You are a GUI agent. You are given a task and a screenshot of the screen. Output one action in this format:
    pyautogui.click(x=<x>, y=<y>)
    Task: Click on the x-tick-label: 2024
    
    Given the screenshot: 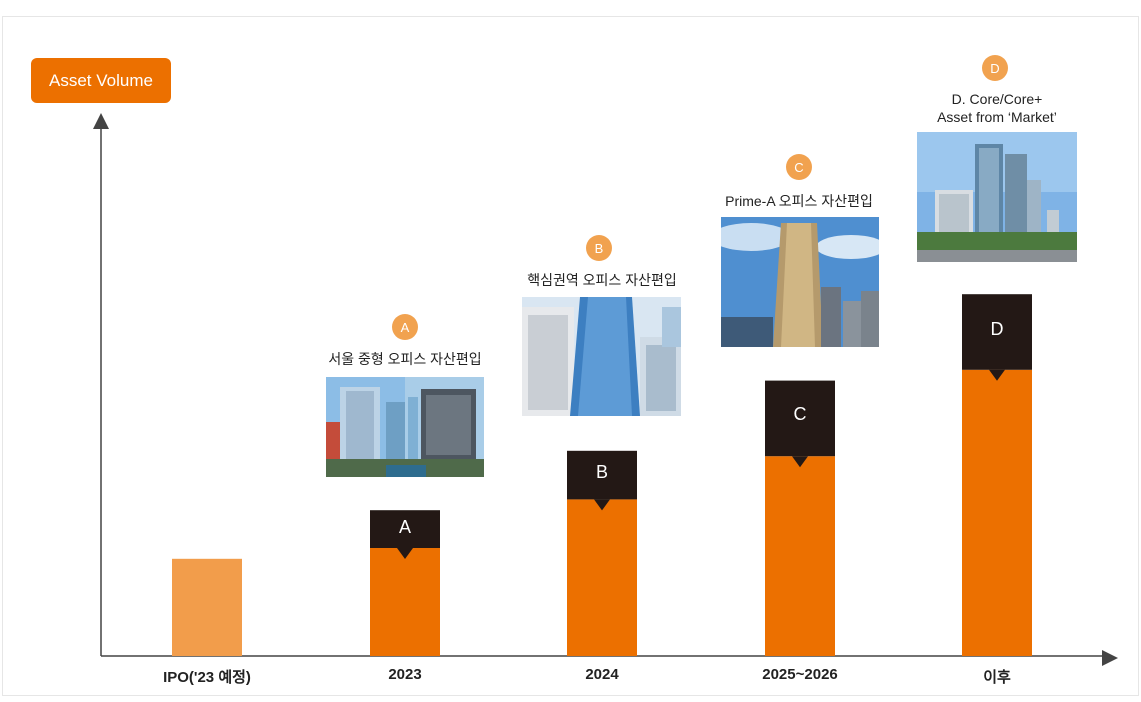 What is the action you would take?
    pyautogui.click(x=602, y=674)
    